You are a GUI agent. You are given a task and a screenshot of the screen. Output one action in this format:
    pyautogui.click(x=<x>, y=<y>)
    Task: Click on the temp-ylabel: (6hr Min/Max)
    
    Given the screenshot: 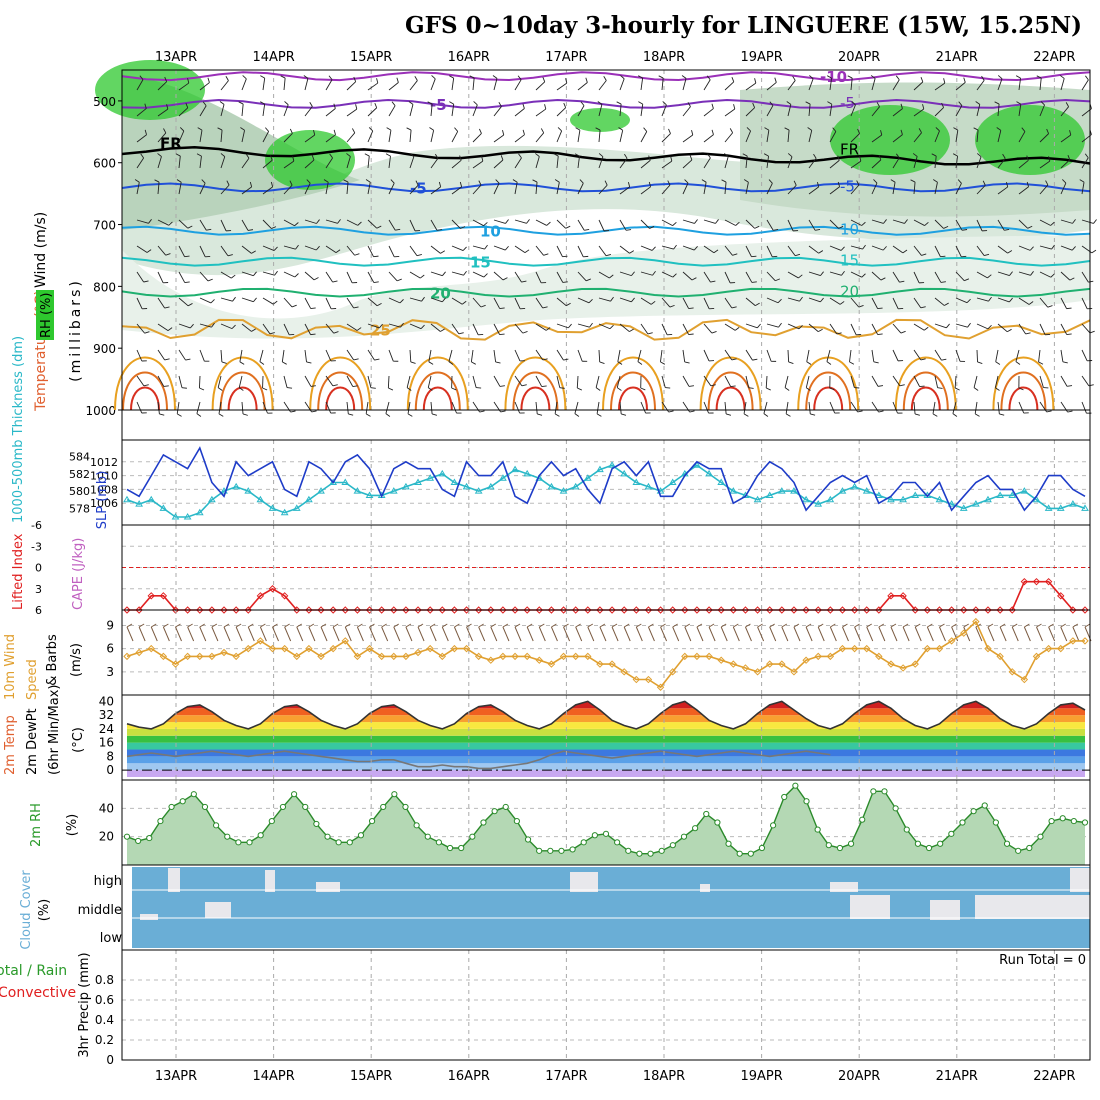 What is the action you would take?
    pyautogui.click(x=54, y=730)
    